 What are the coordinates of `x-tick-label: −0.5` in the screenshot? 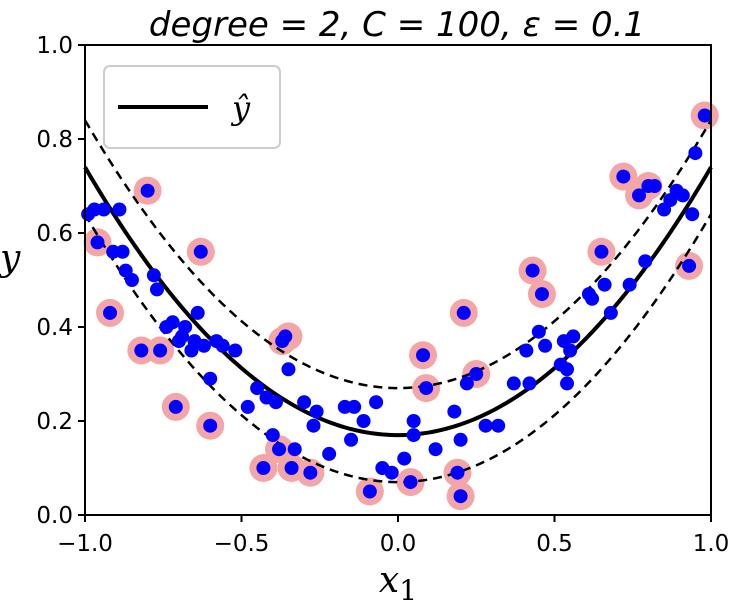 It's located at (242, 544).